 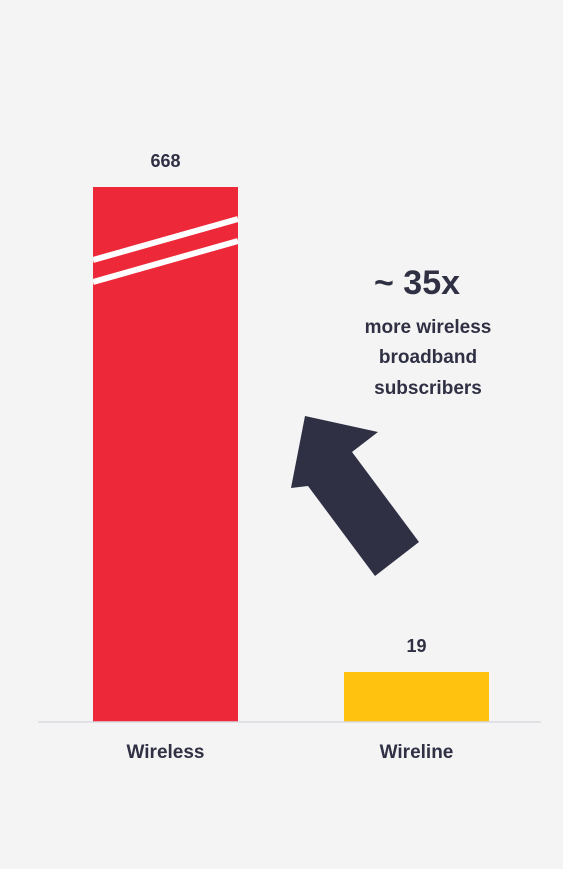 I want to click on axis-break-line-lower, so click(x=165, y=261).